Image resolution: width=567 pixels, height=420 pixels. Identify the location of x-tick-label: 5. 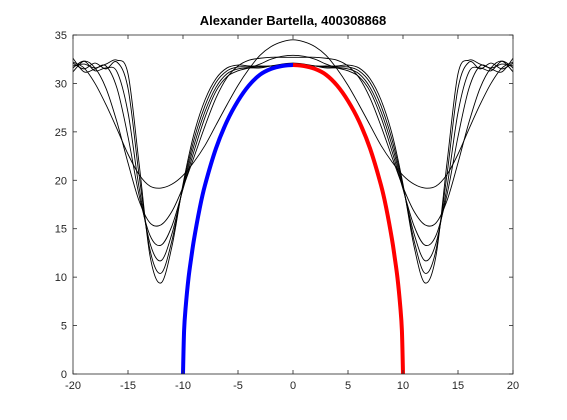
(348, 386).